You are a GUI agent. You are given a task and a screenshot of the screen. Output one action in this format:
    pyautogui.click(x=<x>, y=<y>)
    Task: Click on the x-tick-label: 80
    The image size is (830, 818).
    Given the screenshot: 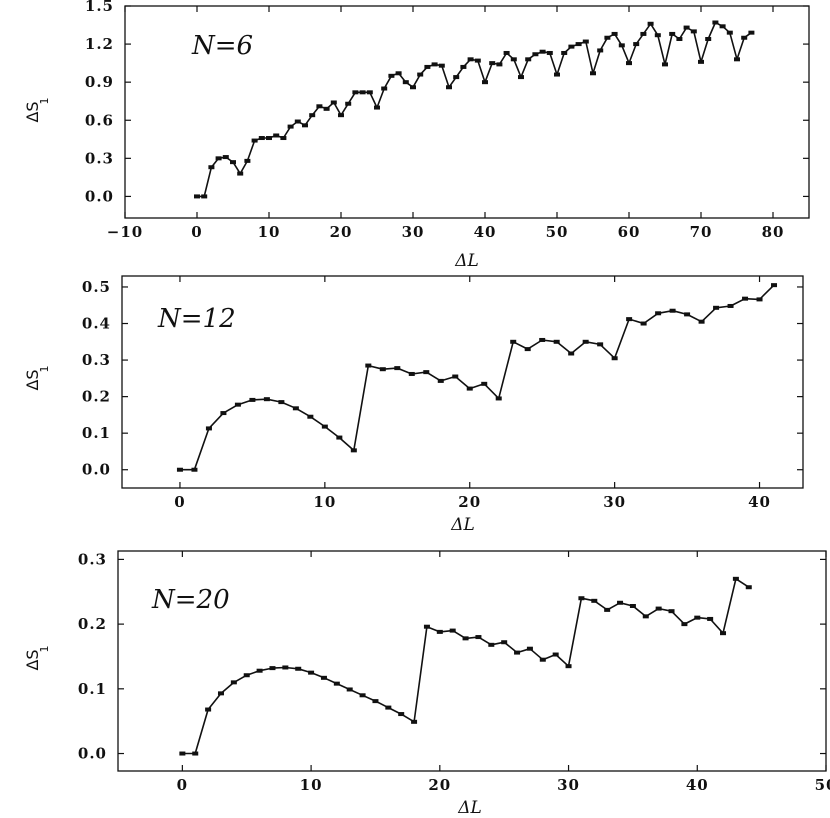 What is the action you would take?
    pyautogui.click(x=773, y=232)
    